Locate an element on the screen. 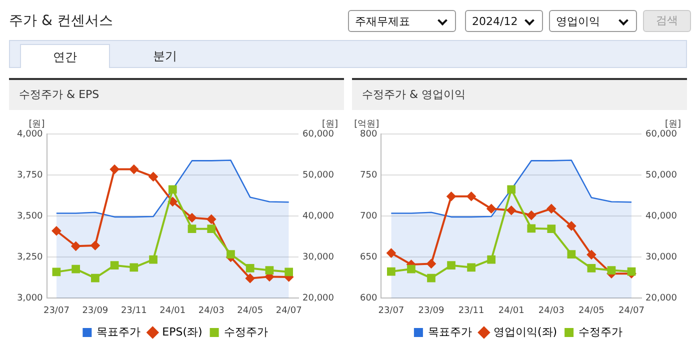  y-tick-label: 3,250 is located at coordinates (30, 257).